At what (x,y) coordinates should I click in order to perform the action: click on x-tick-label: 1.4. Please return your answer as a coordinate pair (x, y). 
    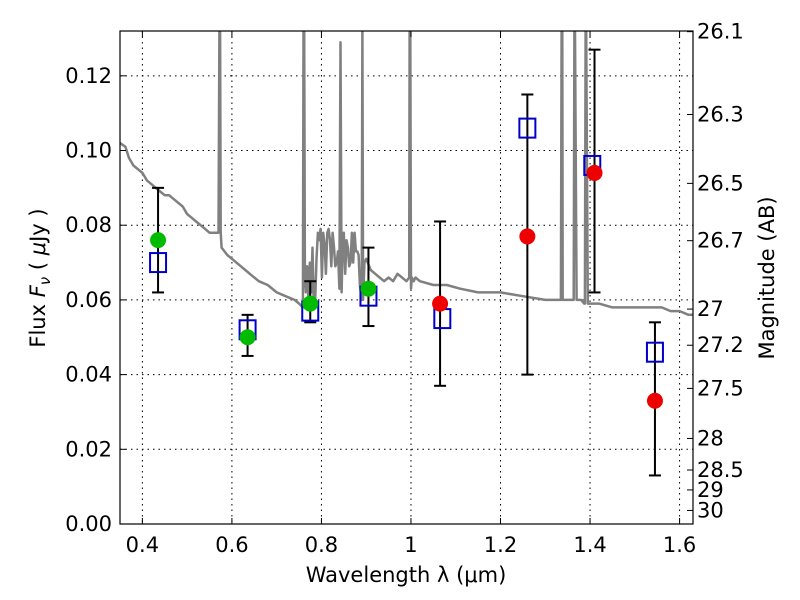
    Looking at the image, I should click on (589, 545).